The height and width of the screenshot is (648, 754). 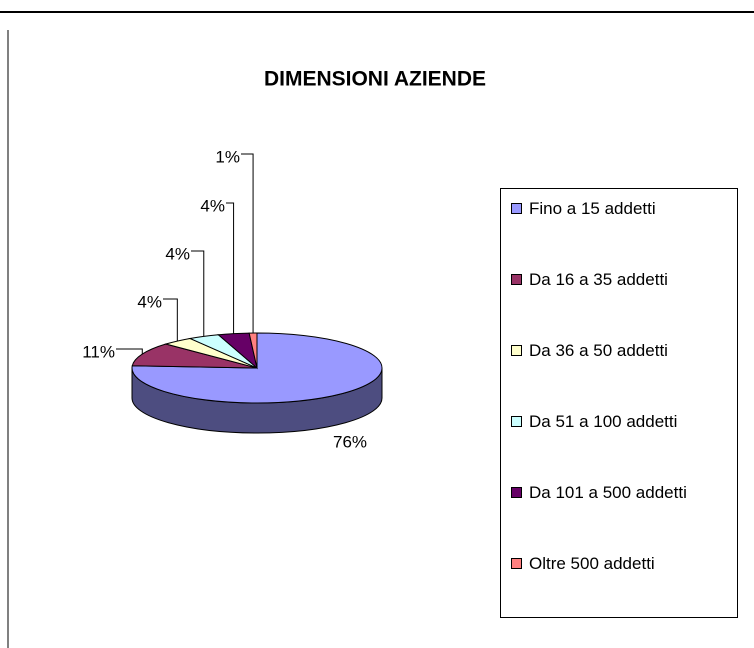 What do you see at coordinates (619, 373) in the screenshot?
I see `legend-entry: Da 36 a 50 addetti` at bounding box center [619, 373].